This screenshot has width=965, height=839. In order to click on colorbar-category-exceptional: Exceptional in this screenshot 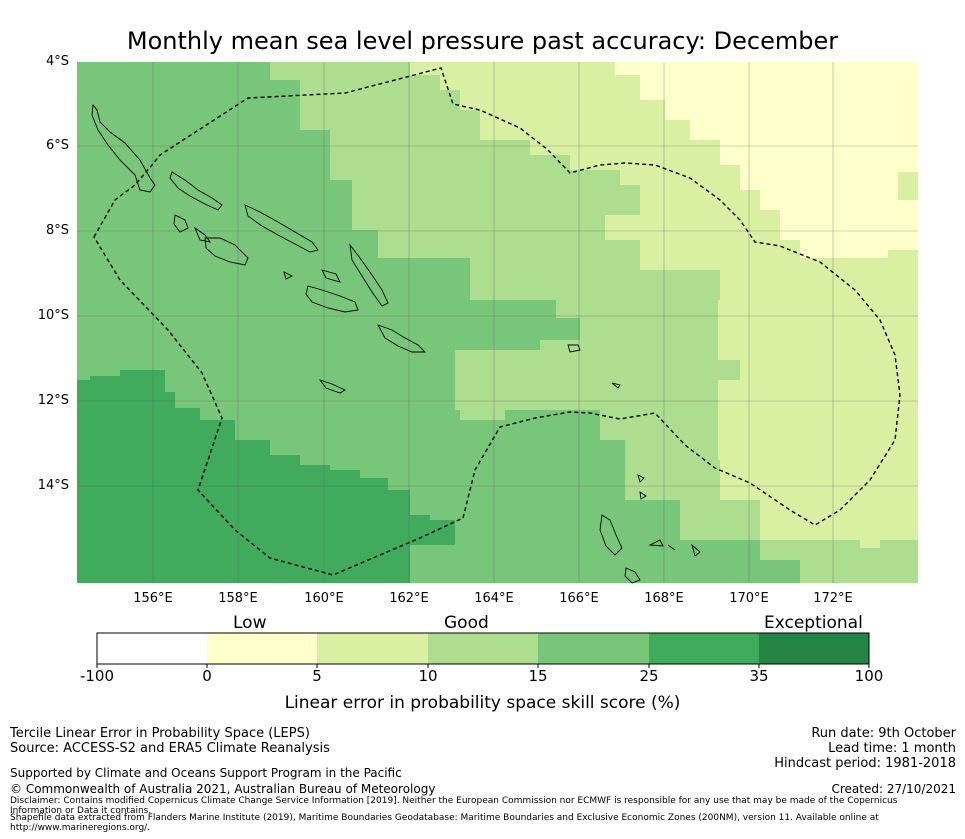, I will do `click(813, 623)`.